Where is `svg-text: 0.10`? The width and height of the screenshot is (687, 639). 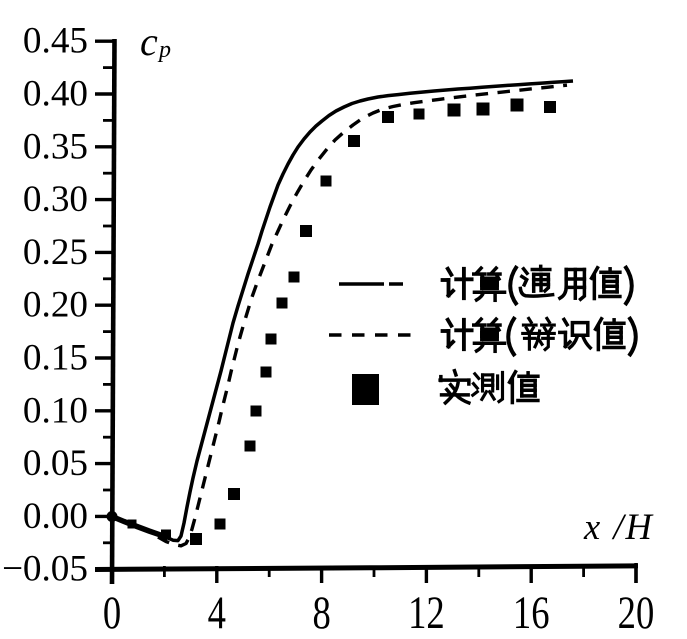
svg-text: 0.10 is located at coordinates (55, 410).